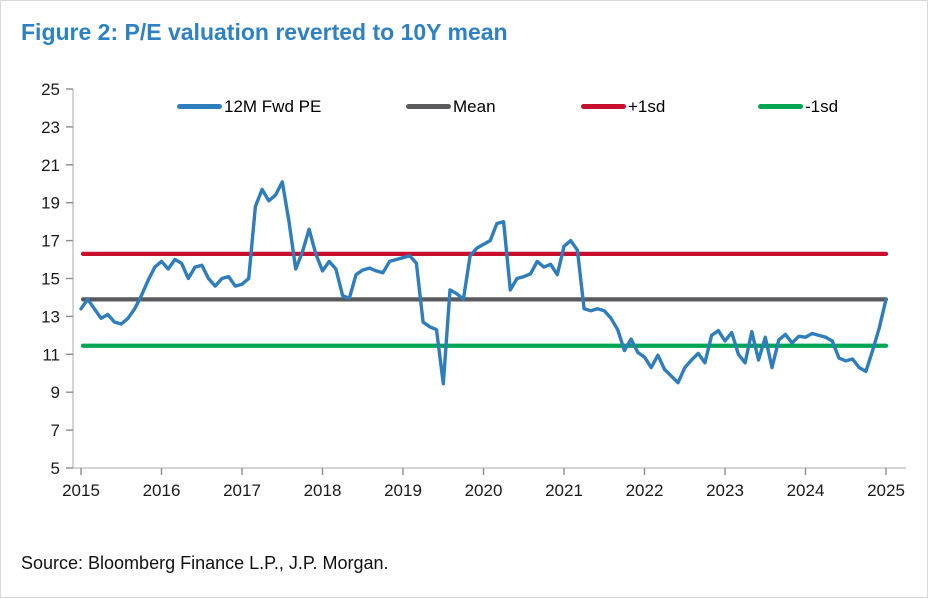 This screenshot has height=598, width=928. I want to click on chart-legend: 12M Fwd PE Mean +1sd -1sd, so click(527, 106).